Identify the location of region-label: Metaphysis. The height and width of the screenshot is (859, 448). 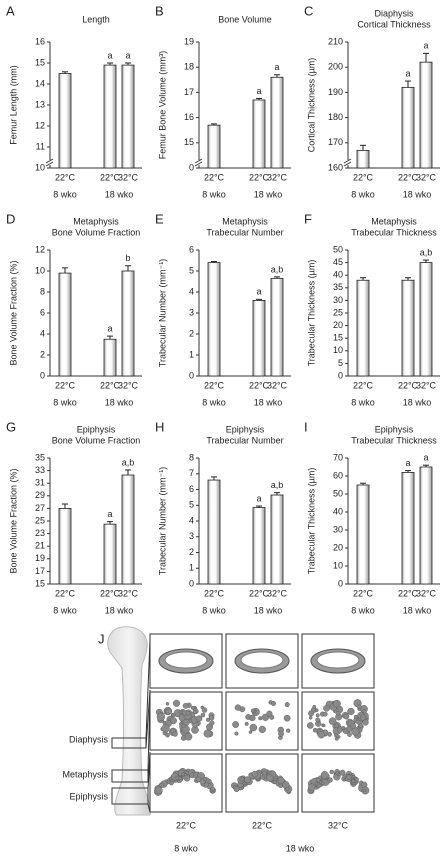
(85, 774).